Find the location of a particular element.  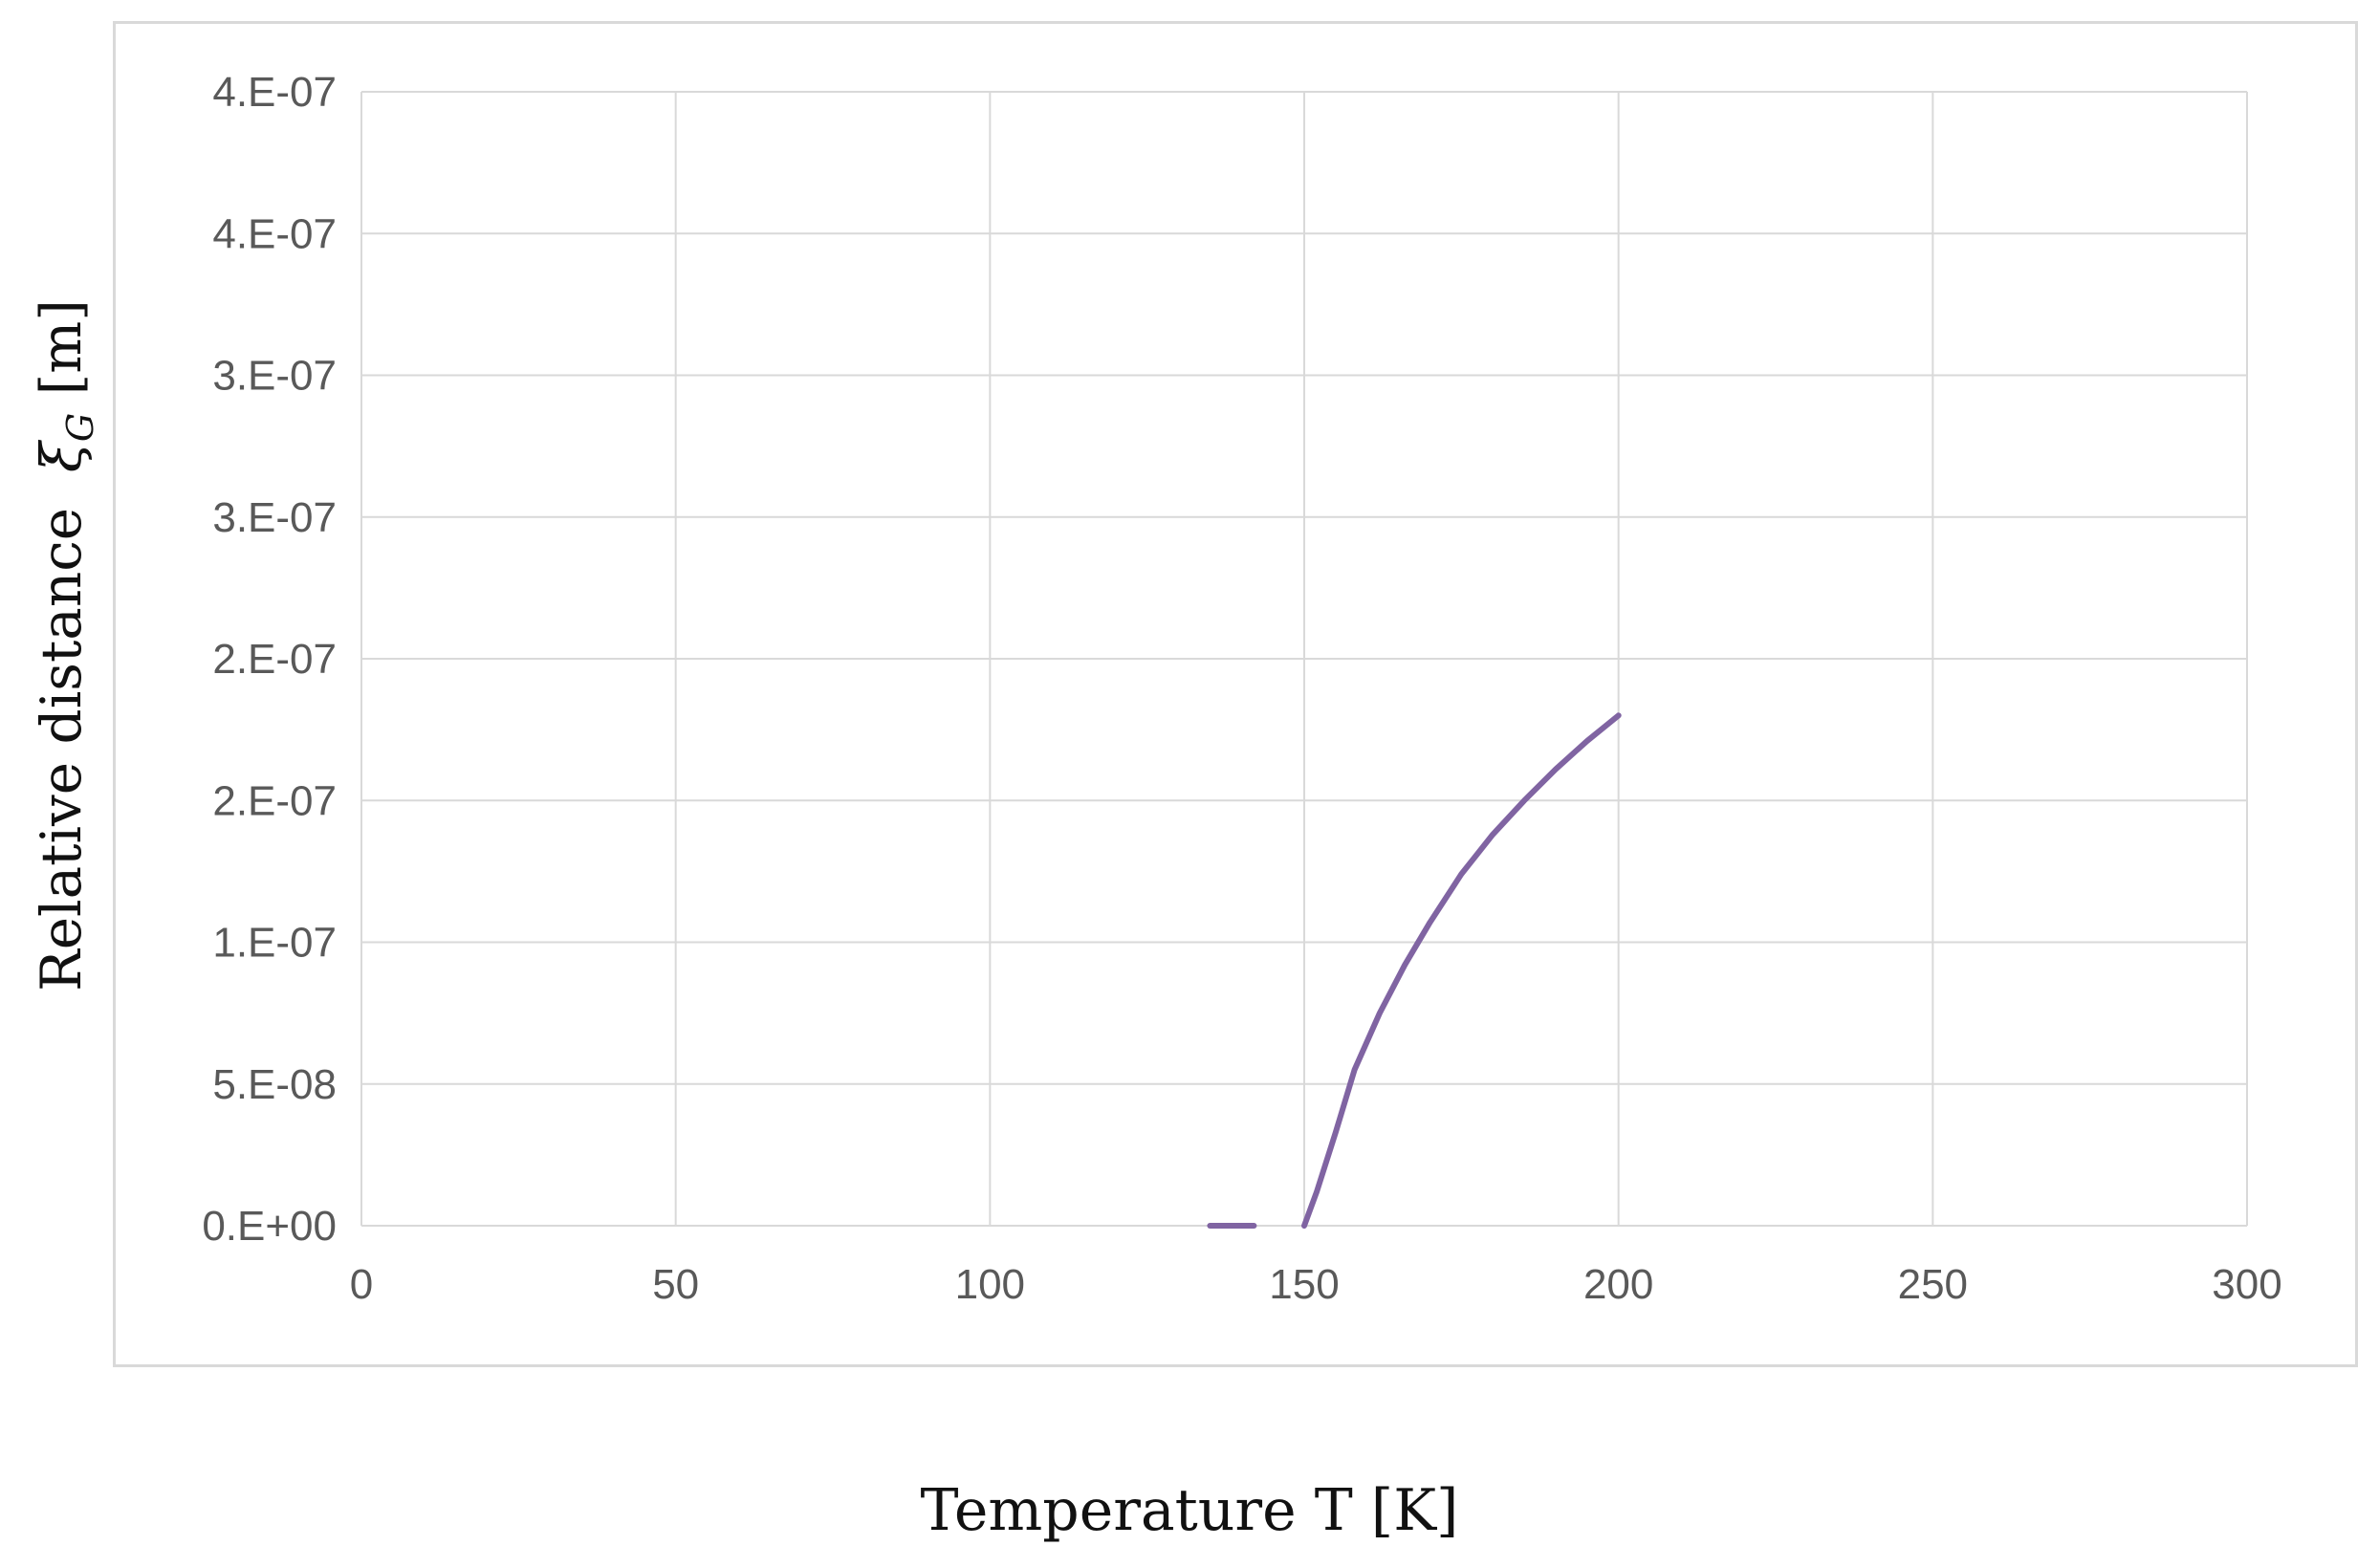

y-axis-title-symbol: ξ is located at coordinates (62, 457).